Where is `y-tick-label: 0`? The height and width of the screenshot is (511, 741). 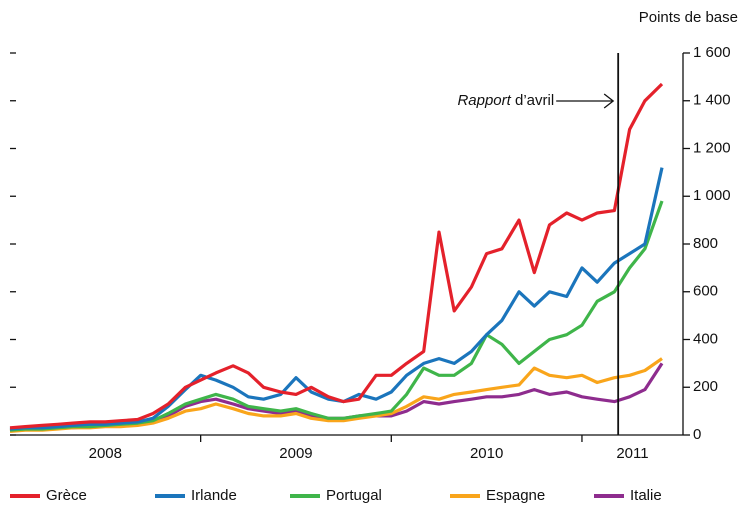
y-tick-label: 0 is located at coordinates (697, 434).